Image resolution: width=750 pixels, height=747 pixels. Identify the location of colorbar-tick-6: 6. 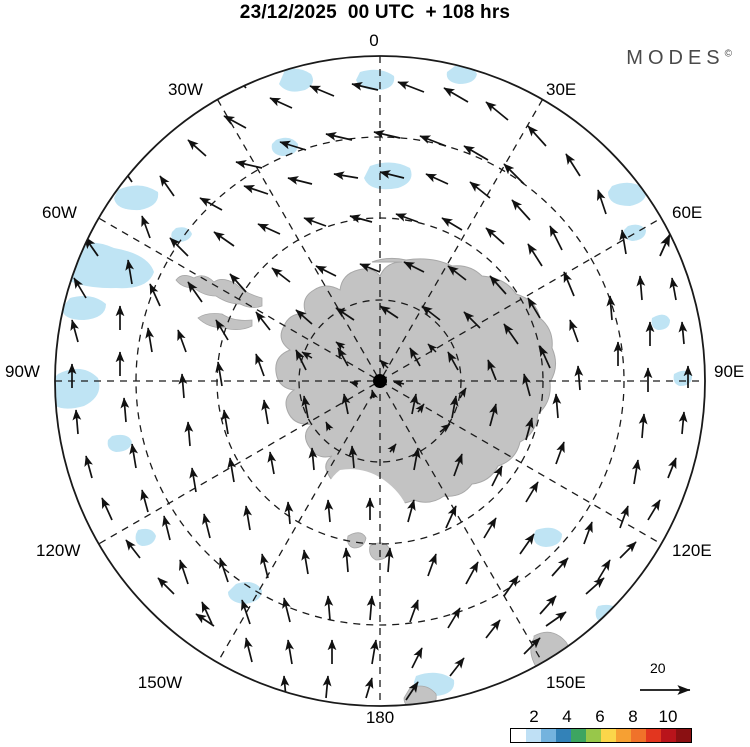
(600, 716).